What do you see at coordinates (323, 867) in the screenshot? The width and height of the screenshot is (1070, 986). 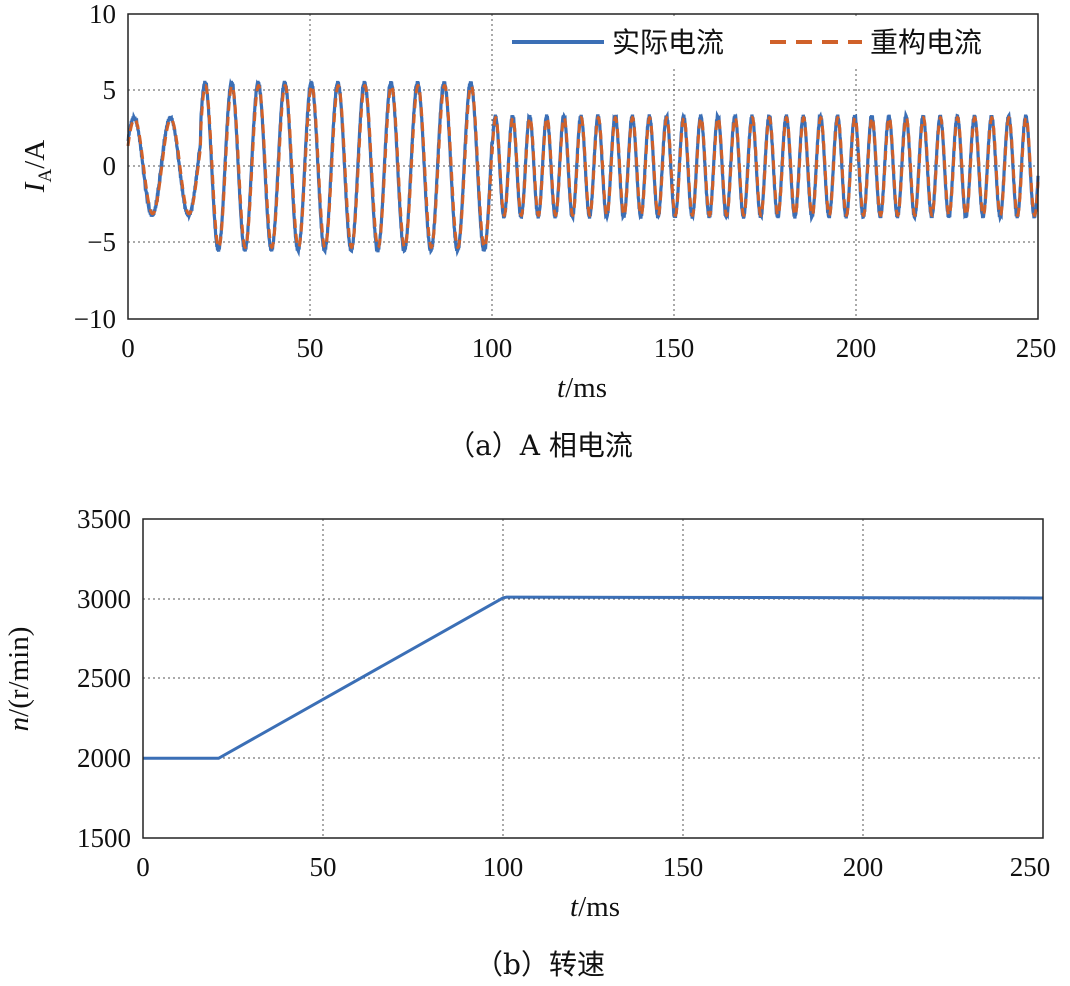 I see `chart-b-xtick-label: 50` at bounding box center [323, 867].